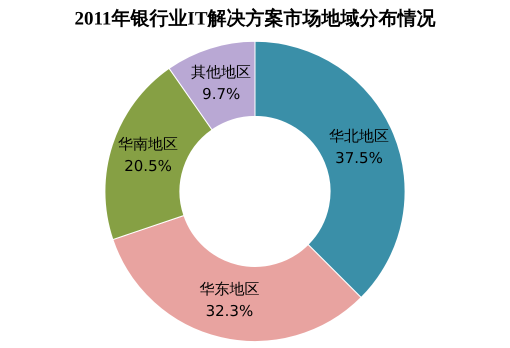 This screenshot has width=510, height=348. Describe the element at coordinates (255, 18) in the screenshot. I see `chart-title: 2011年银行业IT解决方案市场地域分布情况` at that location.